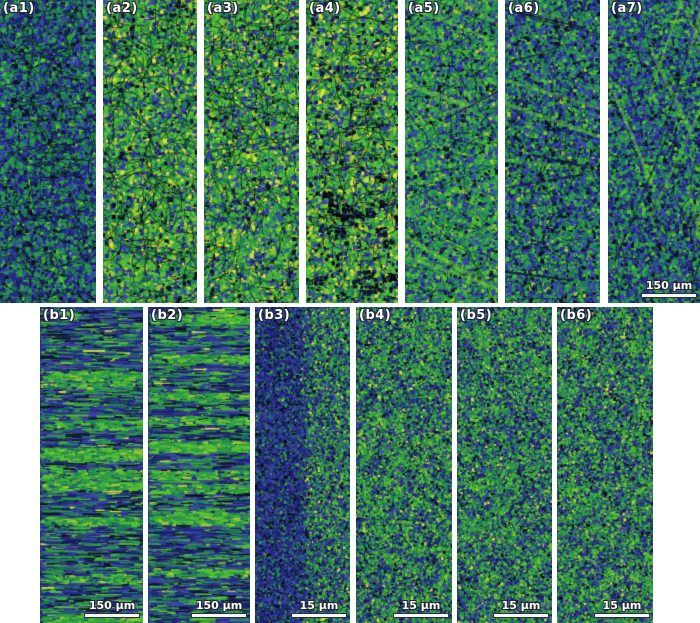 This screenshot has width=700, height=623. I want to click on scale-bar-line-b1, so click(112, 615).